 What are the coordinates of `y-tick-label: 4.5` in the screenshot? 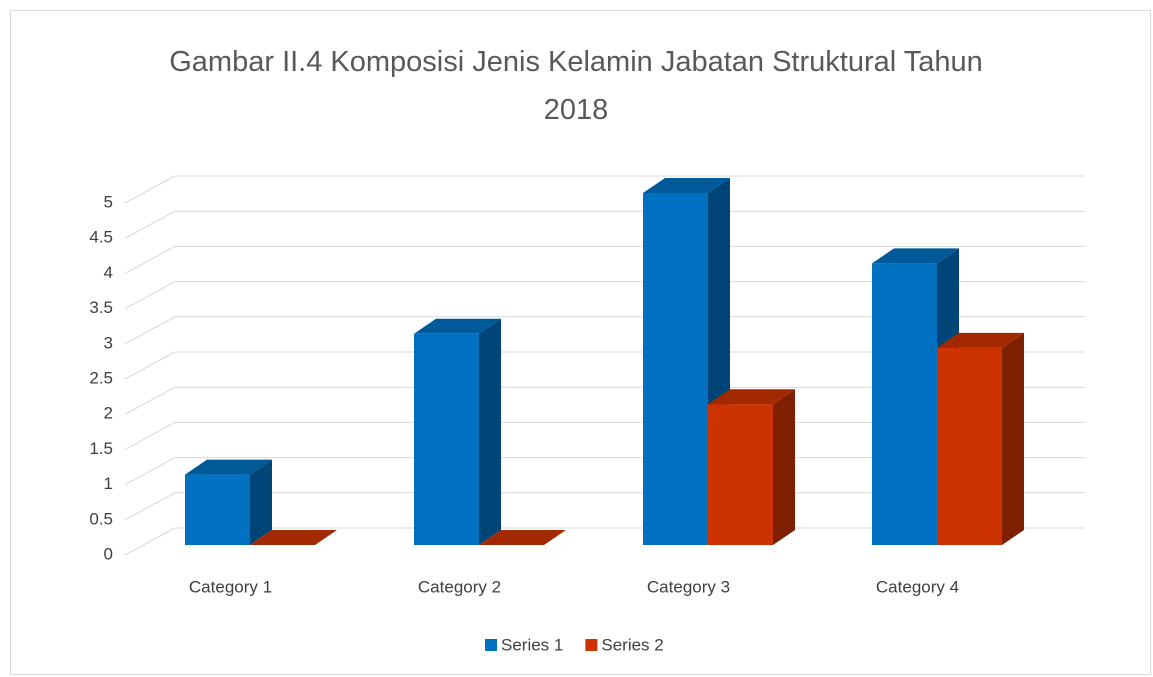 It's located at (101, 237).